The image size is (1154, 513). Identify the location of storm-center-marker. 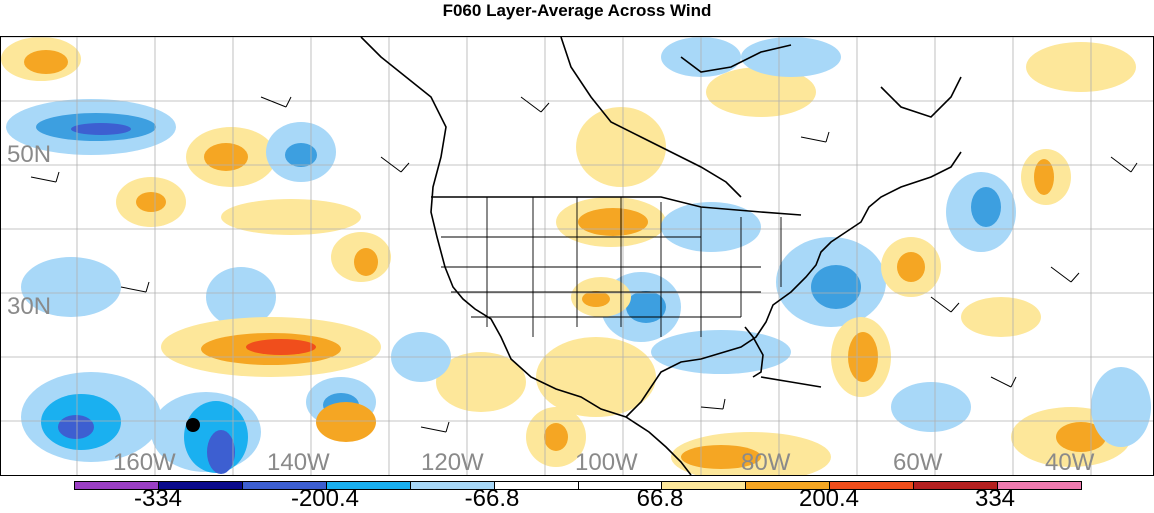
(193, 425).